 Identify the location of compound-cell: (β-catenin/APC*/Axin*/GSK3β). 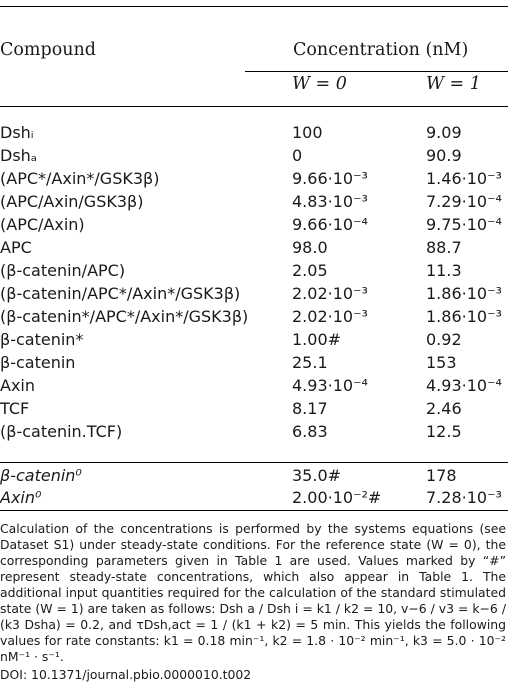
(120, 294).